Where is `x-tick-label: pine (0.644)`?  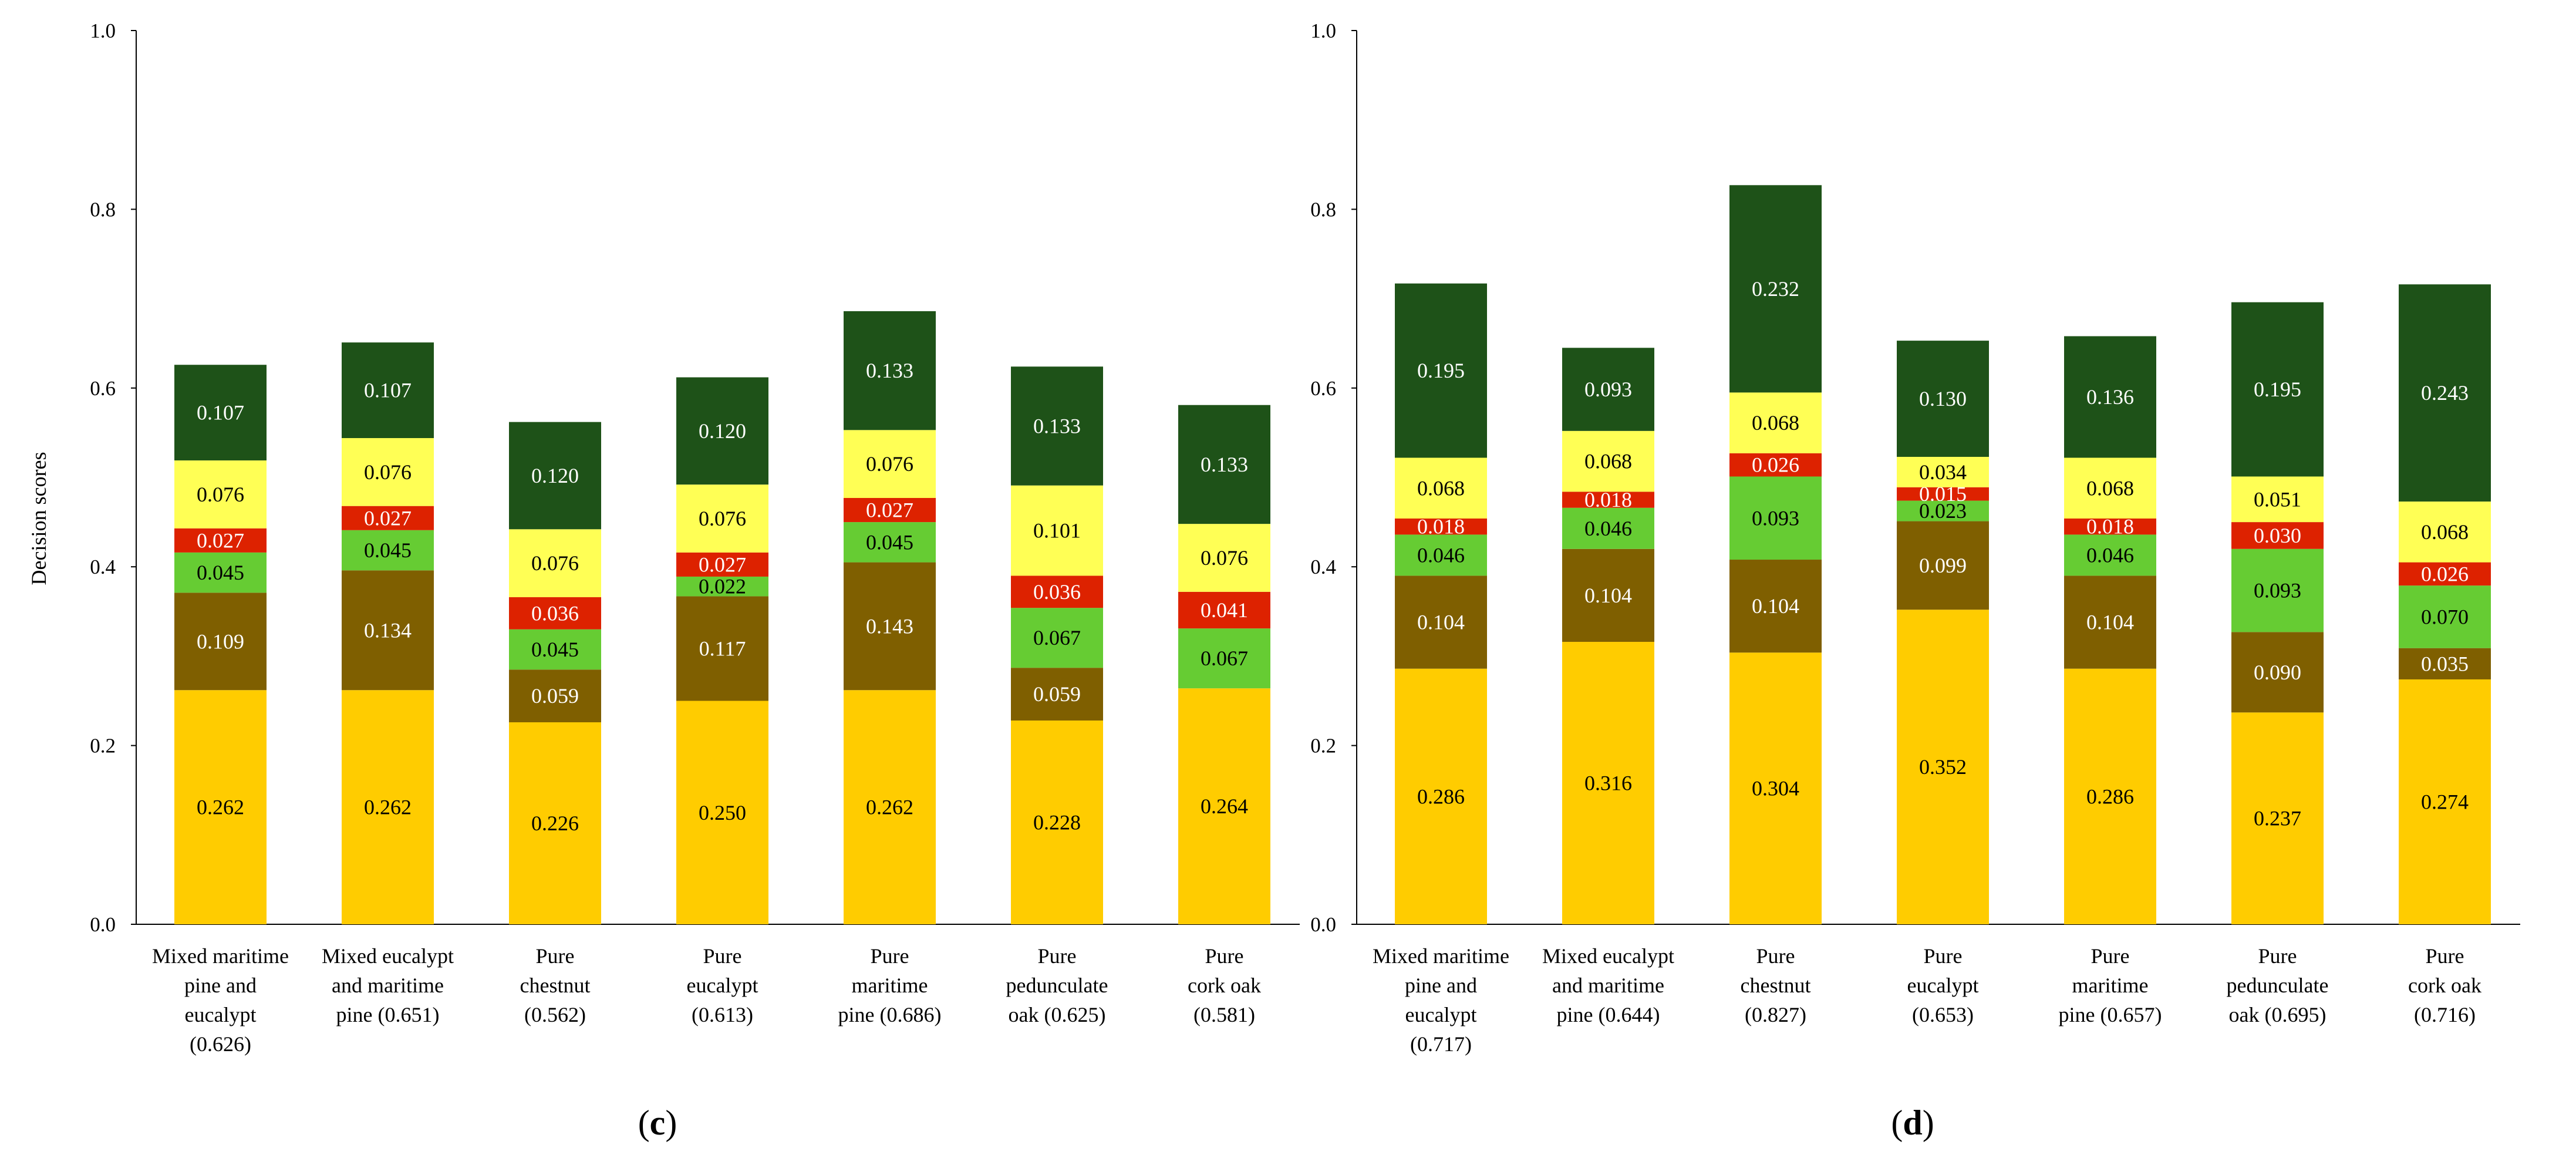 x-tick-label: pine (0.644) is located at coordinates (1608, 1014).